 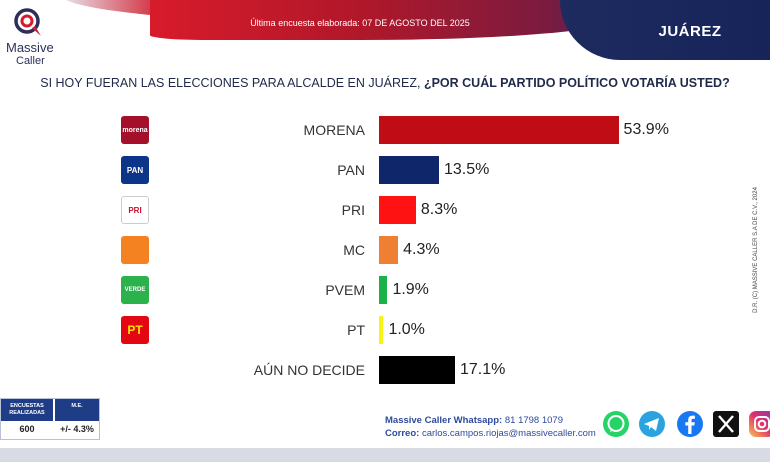 I want to click on whatsapp-label: Massive Caller Whatsapp:, so click(x=444, y=420).